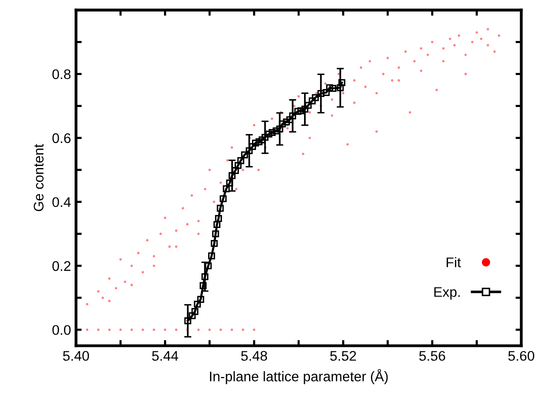 This screenshot has width=543, height=402. What do you see at coordinates (447, 293) in the screenshot?
I see `legend-label: Exp.` at bounding box center [447, 293].